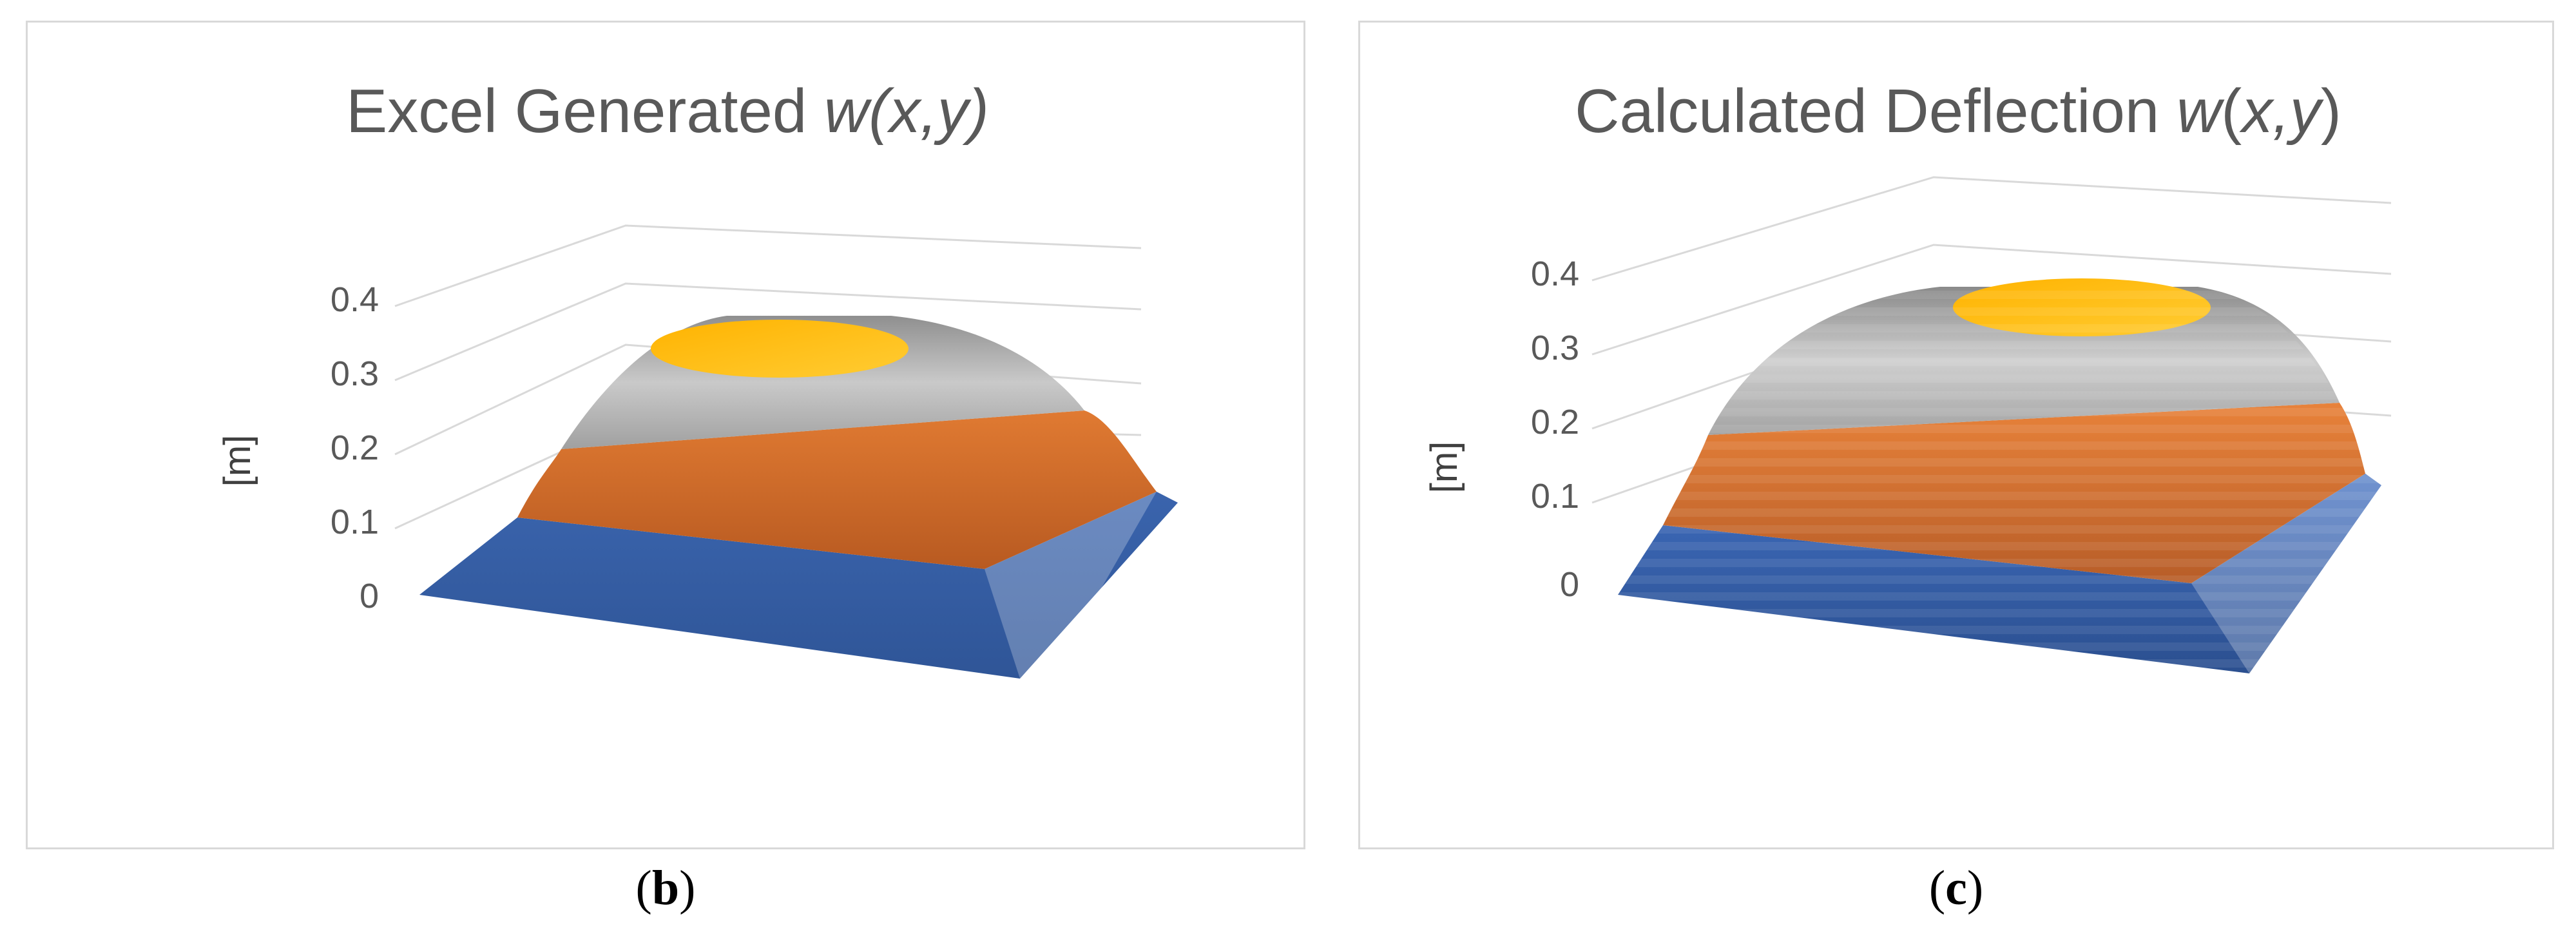  I want to click on caption-c: (c), so click(1956, 888).